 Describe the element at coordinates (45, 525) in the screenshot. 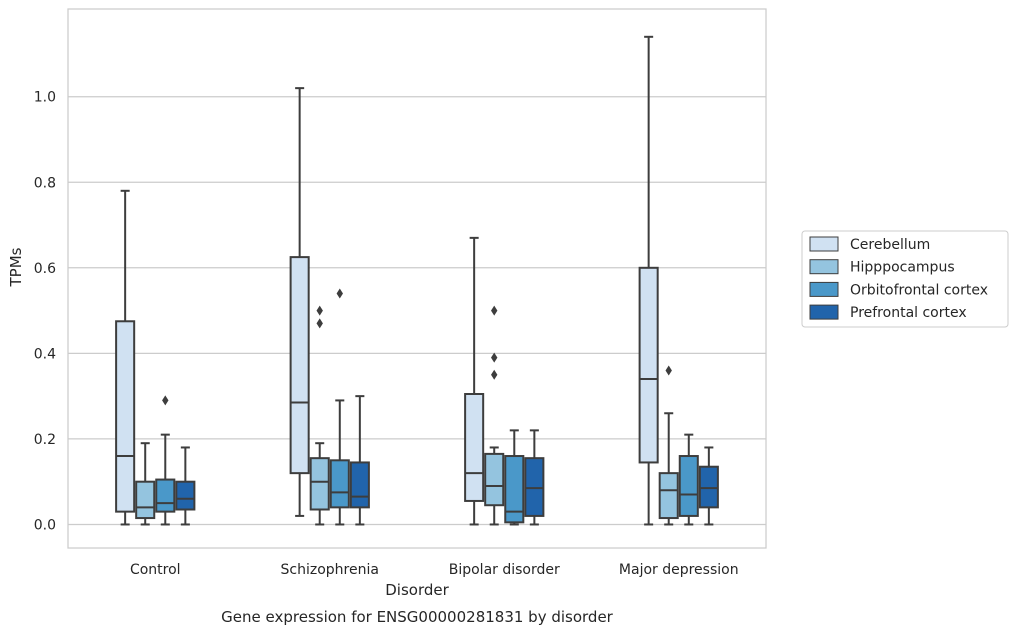

I see `y-tick-label: 0.0` at that location.